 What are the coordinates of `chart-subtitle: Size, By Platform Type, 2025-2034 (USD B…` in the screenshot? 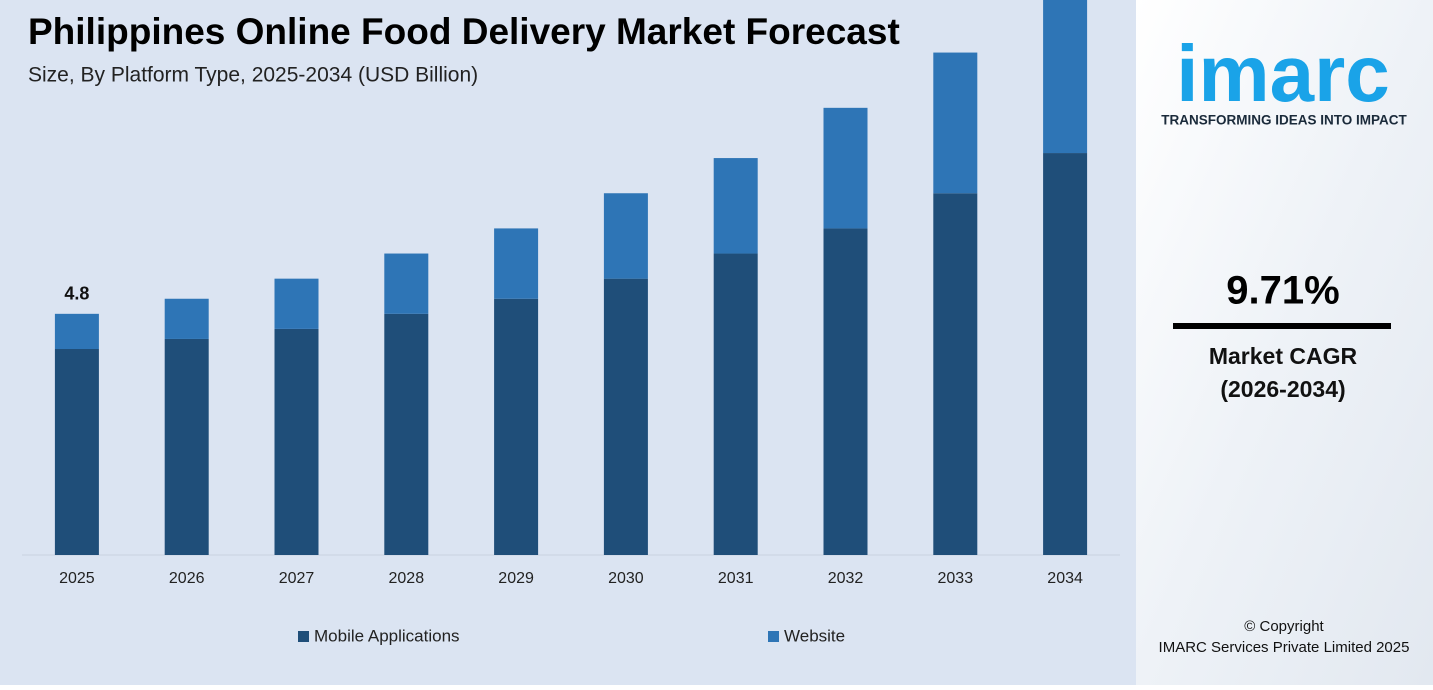 It's located at (253, 75).